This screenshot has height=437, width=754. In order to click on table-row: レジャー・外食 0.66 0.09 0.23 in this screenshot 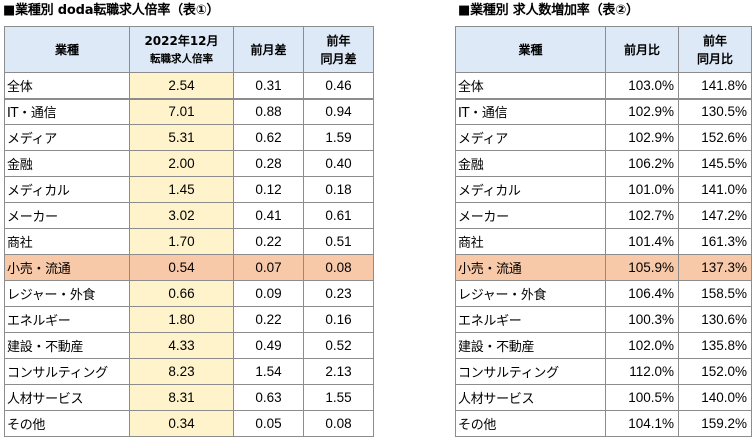, I will do `click(189, 293)`.